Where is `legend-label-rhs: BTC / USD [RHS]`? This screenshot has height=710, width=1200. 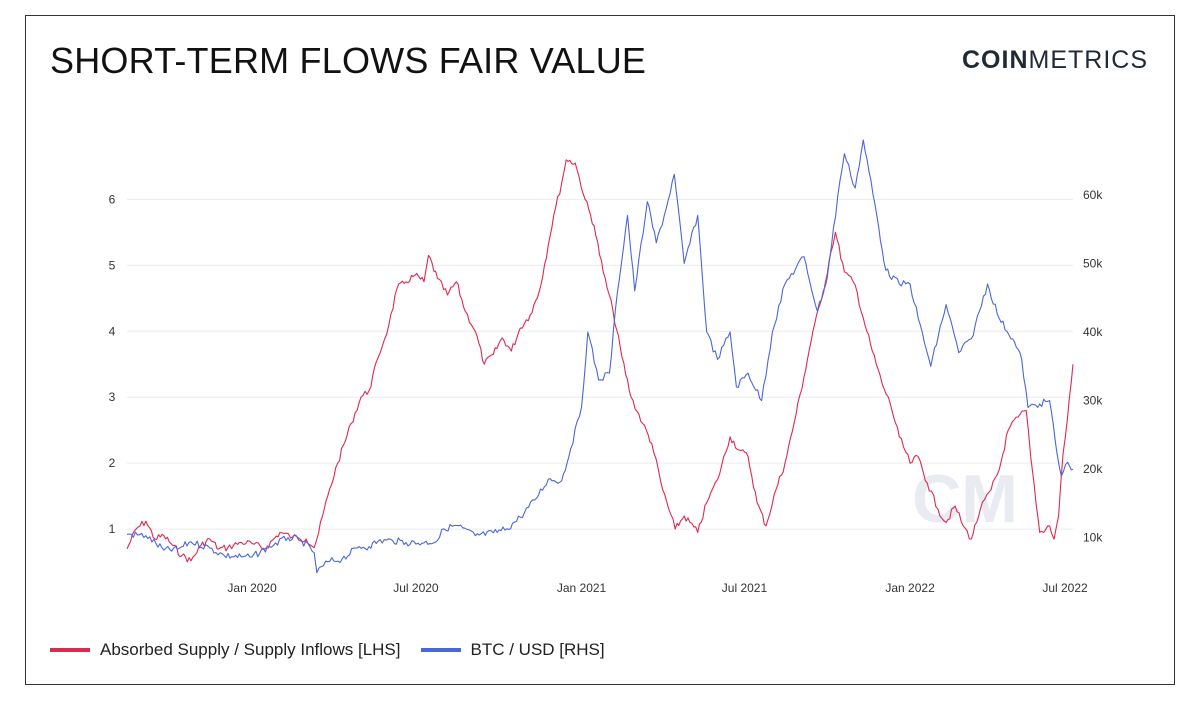 legend-label-rhs: BTC / USD [RHS] is located at coordinates (537, 649).